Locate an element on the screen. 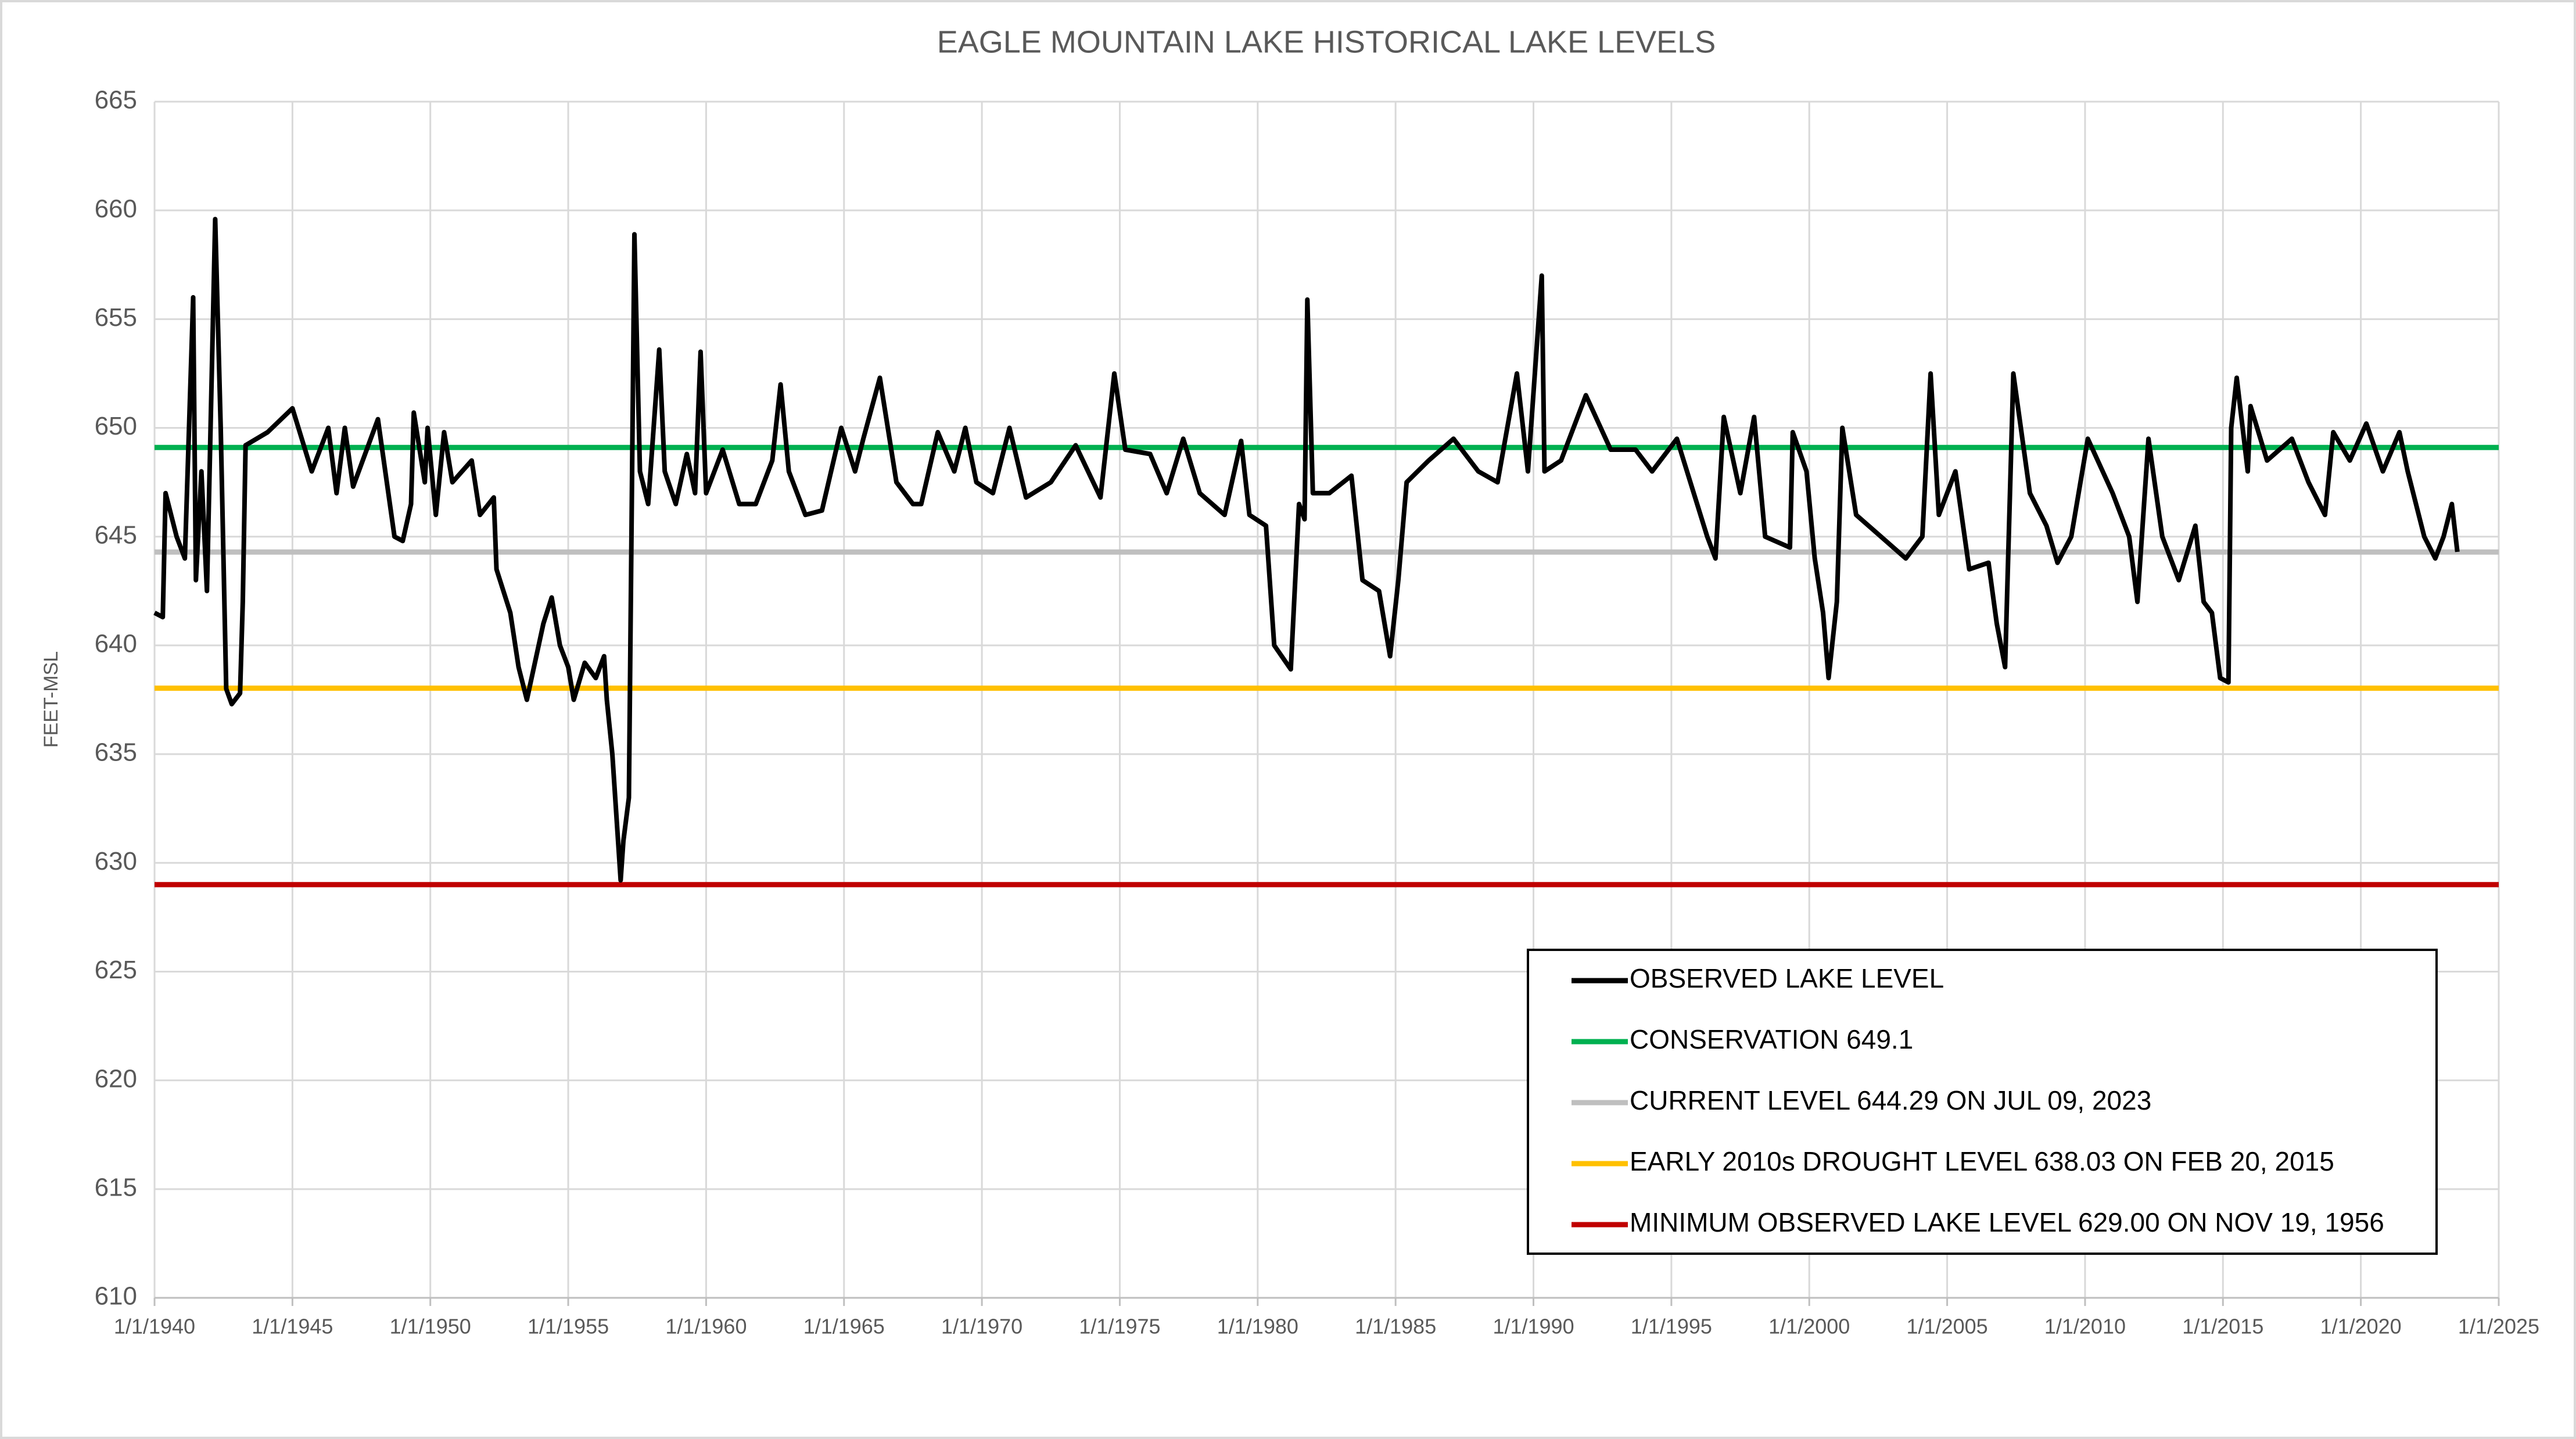  x-tick-label: 1/1/2020 is located at coordinates (2361, 1326).